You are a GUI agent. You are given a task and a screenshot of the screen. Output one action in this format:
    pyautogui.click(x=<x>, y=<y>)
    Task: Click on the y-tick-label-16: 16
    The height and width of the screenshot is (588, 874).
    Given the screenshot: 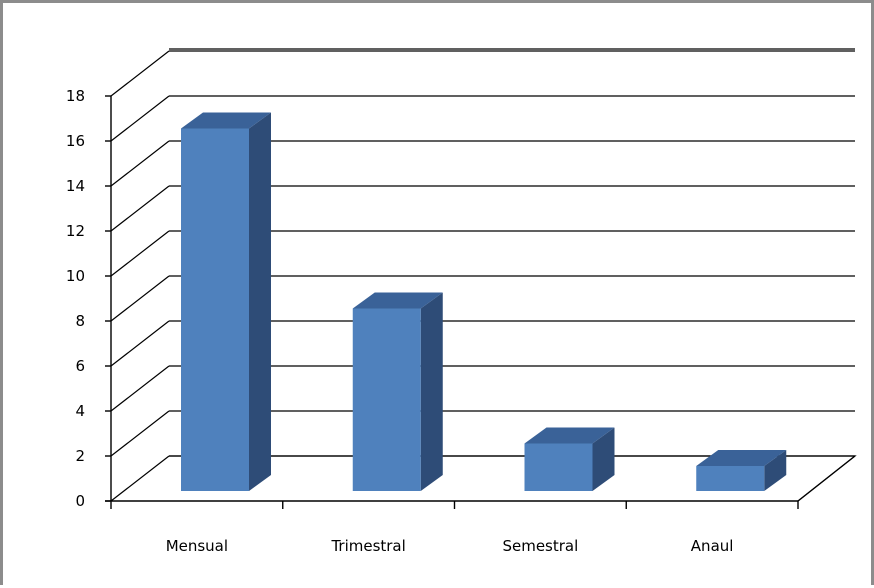 What is the action you would take?
    pyautogui.click(x=75, y=141)
    